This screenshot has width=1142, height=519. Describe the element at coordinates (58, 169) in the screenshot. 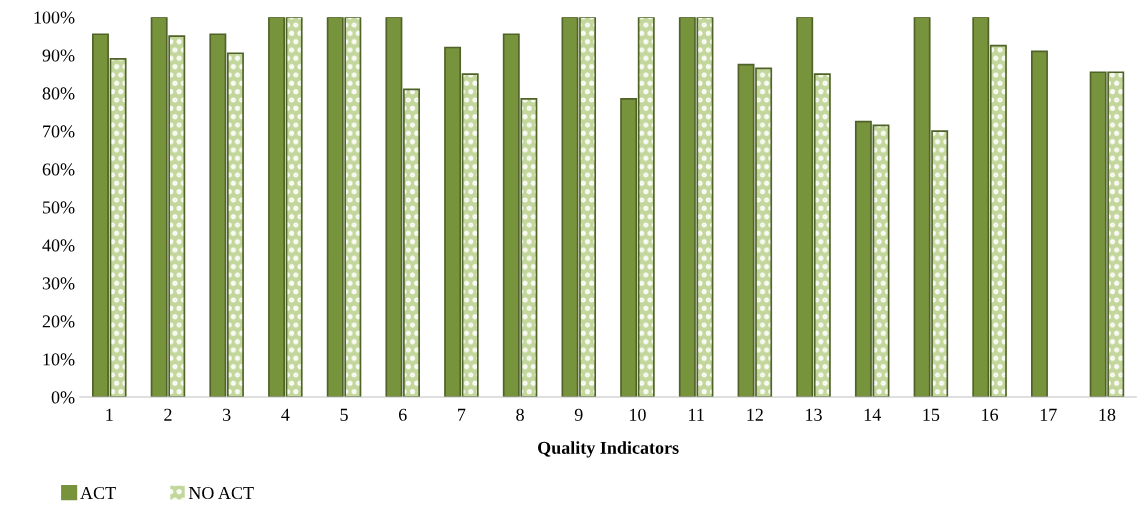

I see `y-tick-label: 60%` at that location.